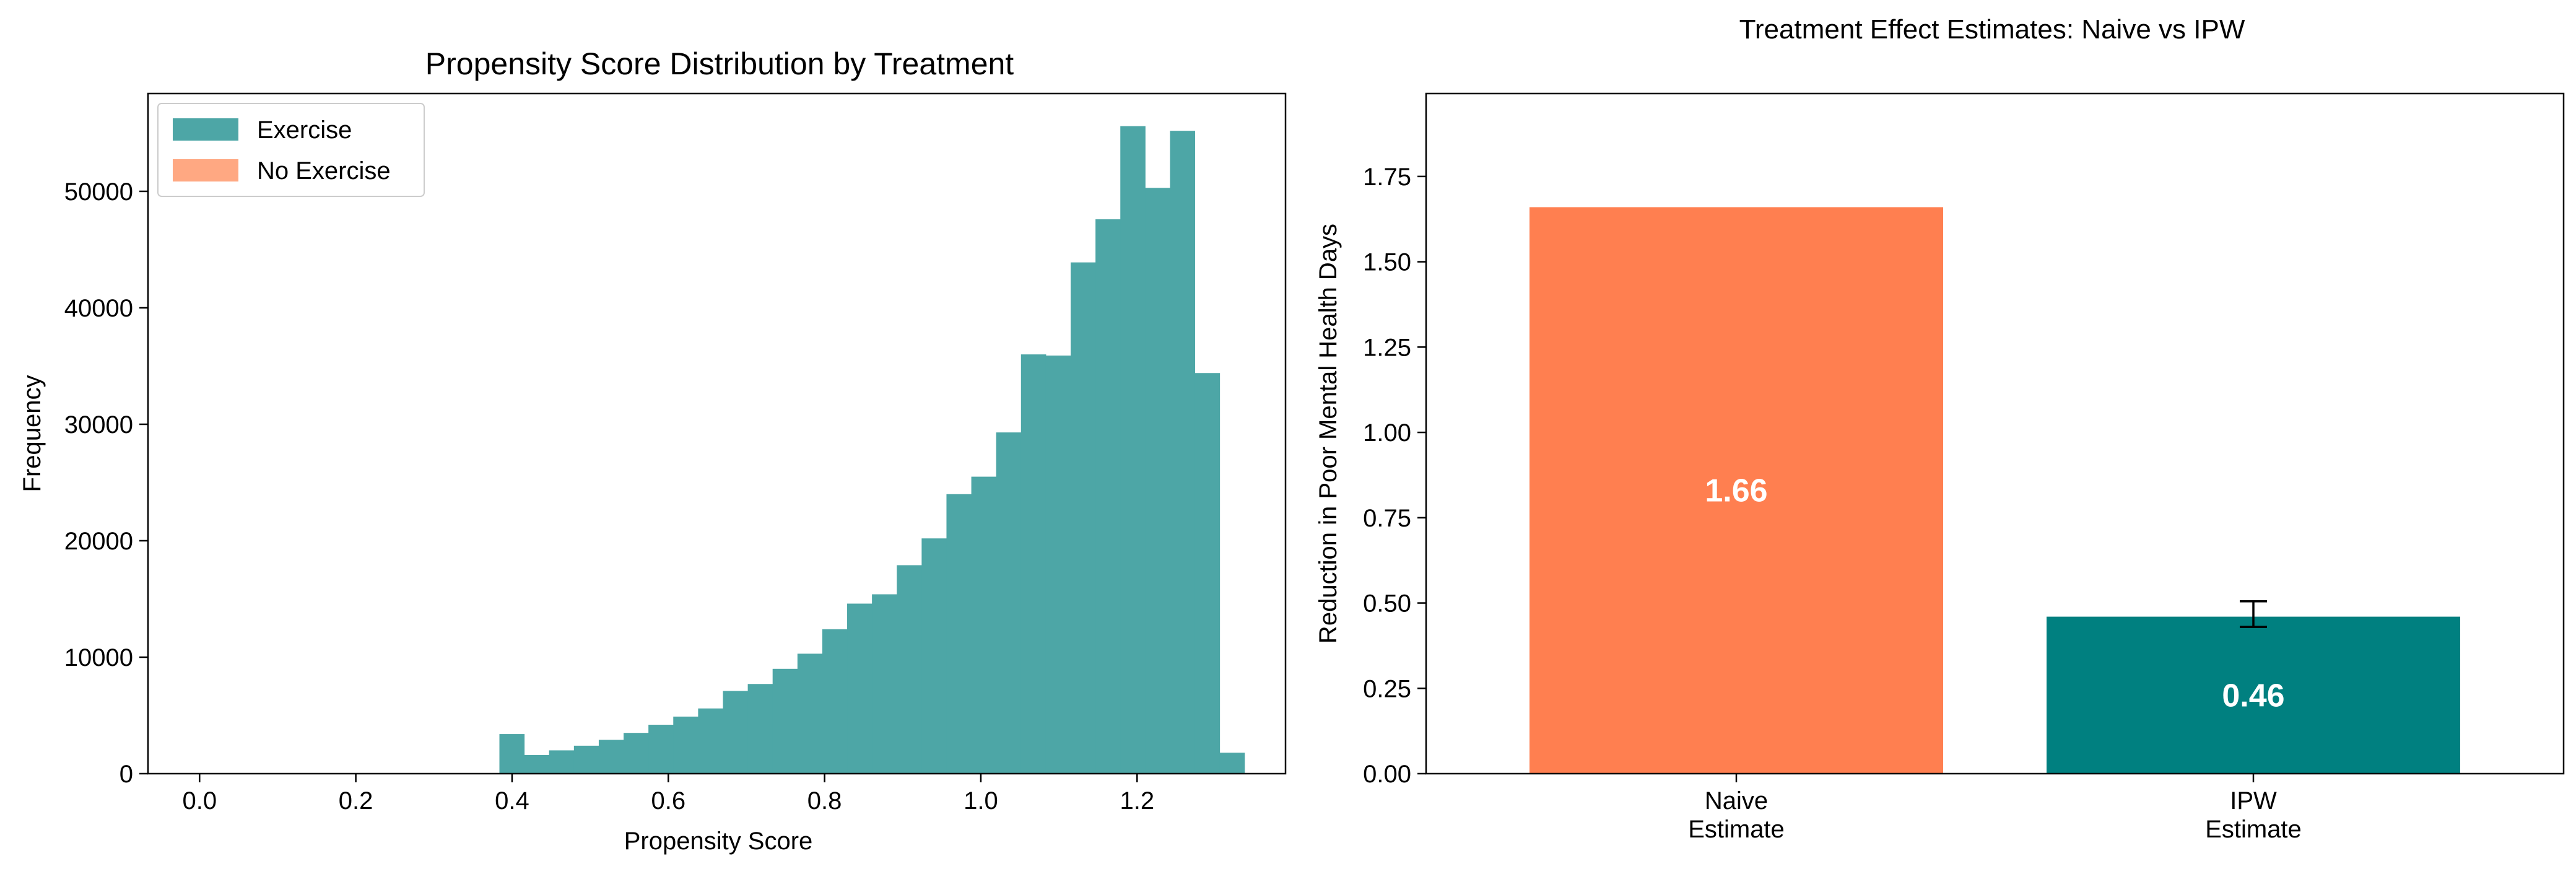  I want to click on legend-label-no-exercise: No Exercise, so click(324, 171).